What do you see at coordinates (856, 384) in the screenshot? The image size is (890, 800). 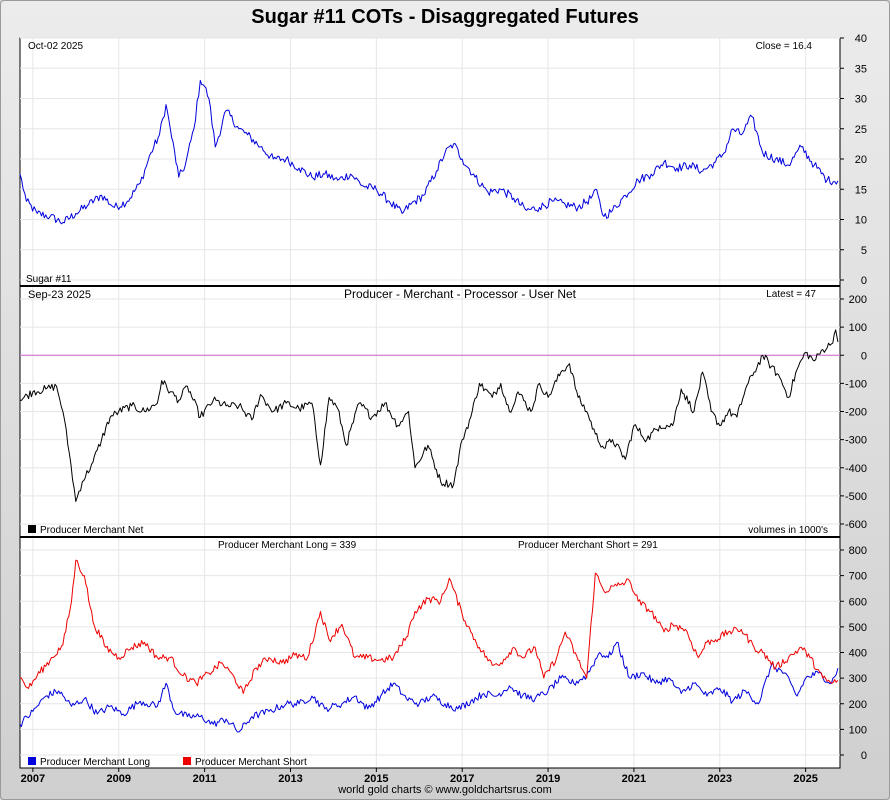 I see `y-tick-label: -100` at bounding box center [856, 384].